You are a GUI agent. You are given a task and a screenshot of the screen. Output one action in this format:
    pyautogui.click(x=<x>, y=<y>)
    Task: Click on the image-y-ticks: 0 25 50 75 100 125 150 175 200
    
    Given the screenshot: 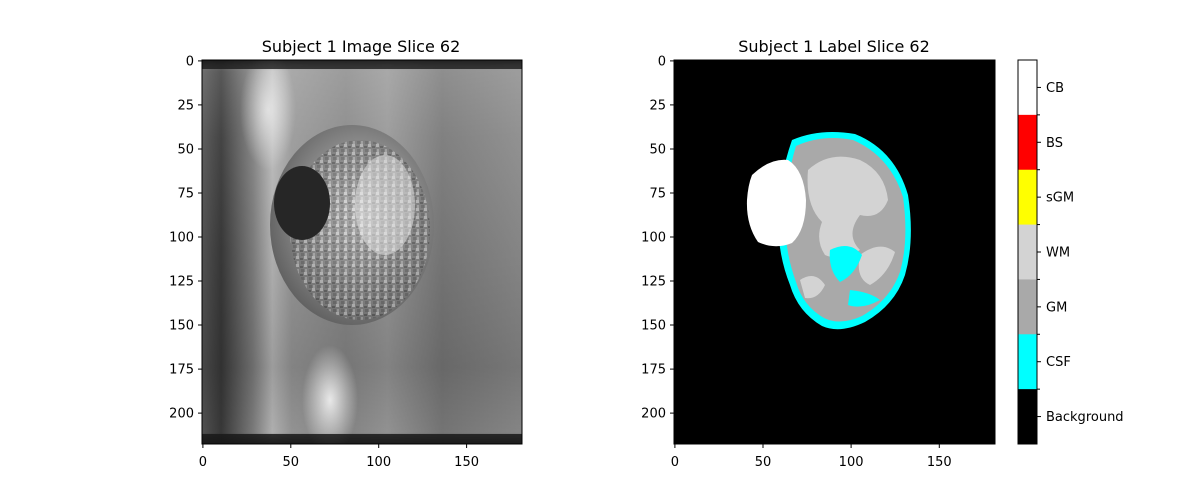 What is the action you would take?
    pyautogui.click(x=185, y=238)
    